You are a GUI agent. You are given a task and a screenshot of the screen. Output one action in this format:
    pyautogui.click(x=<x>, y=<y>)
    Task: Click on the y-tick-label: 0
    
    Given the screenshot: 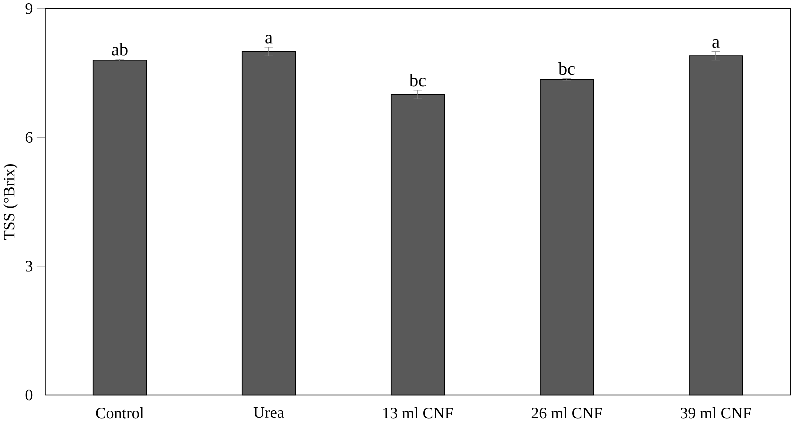 What is the action you would take?
    pyautogui.click(x=29, y=395)
    